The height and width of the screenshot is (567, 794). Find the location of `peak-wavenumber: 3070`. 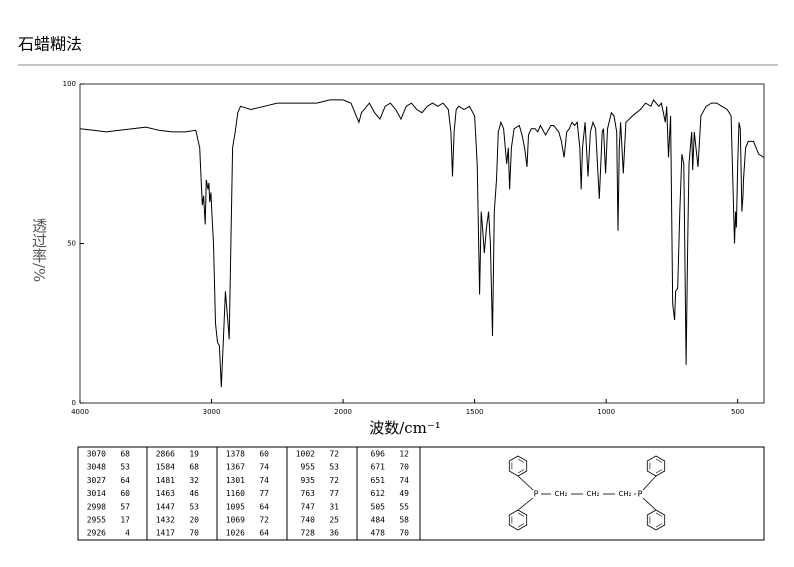

peak-wavenumber: 3070 is located at coordinates (96, 454).